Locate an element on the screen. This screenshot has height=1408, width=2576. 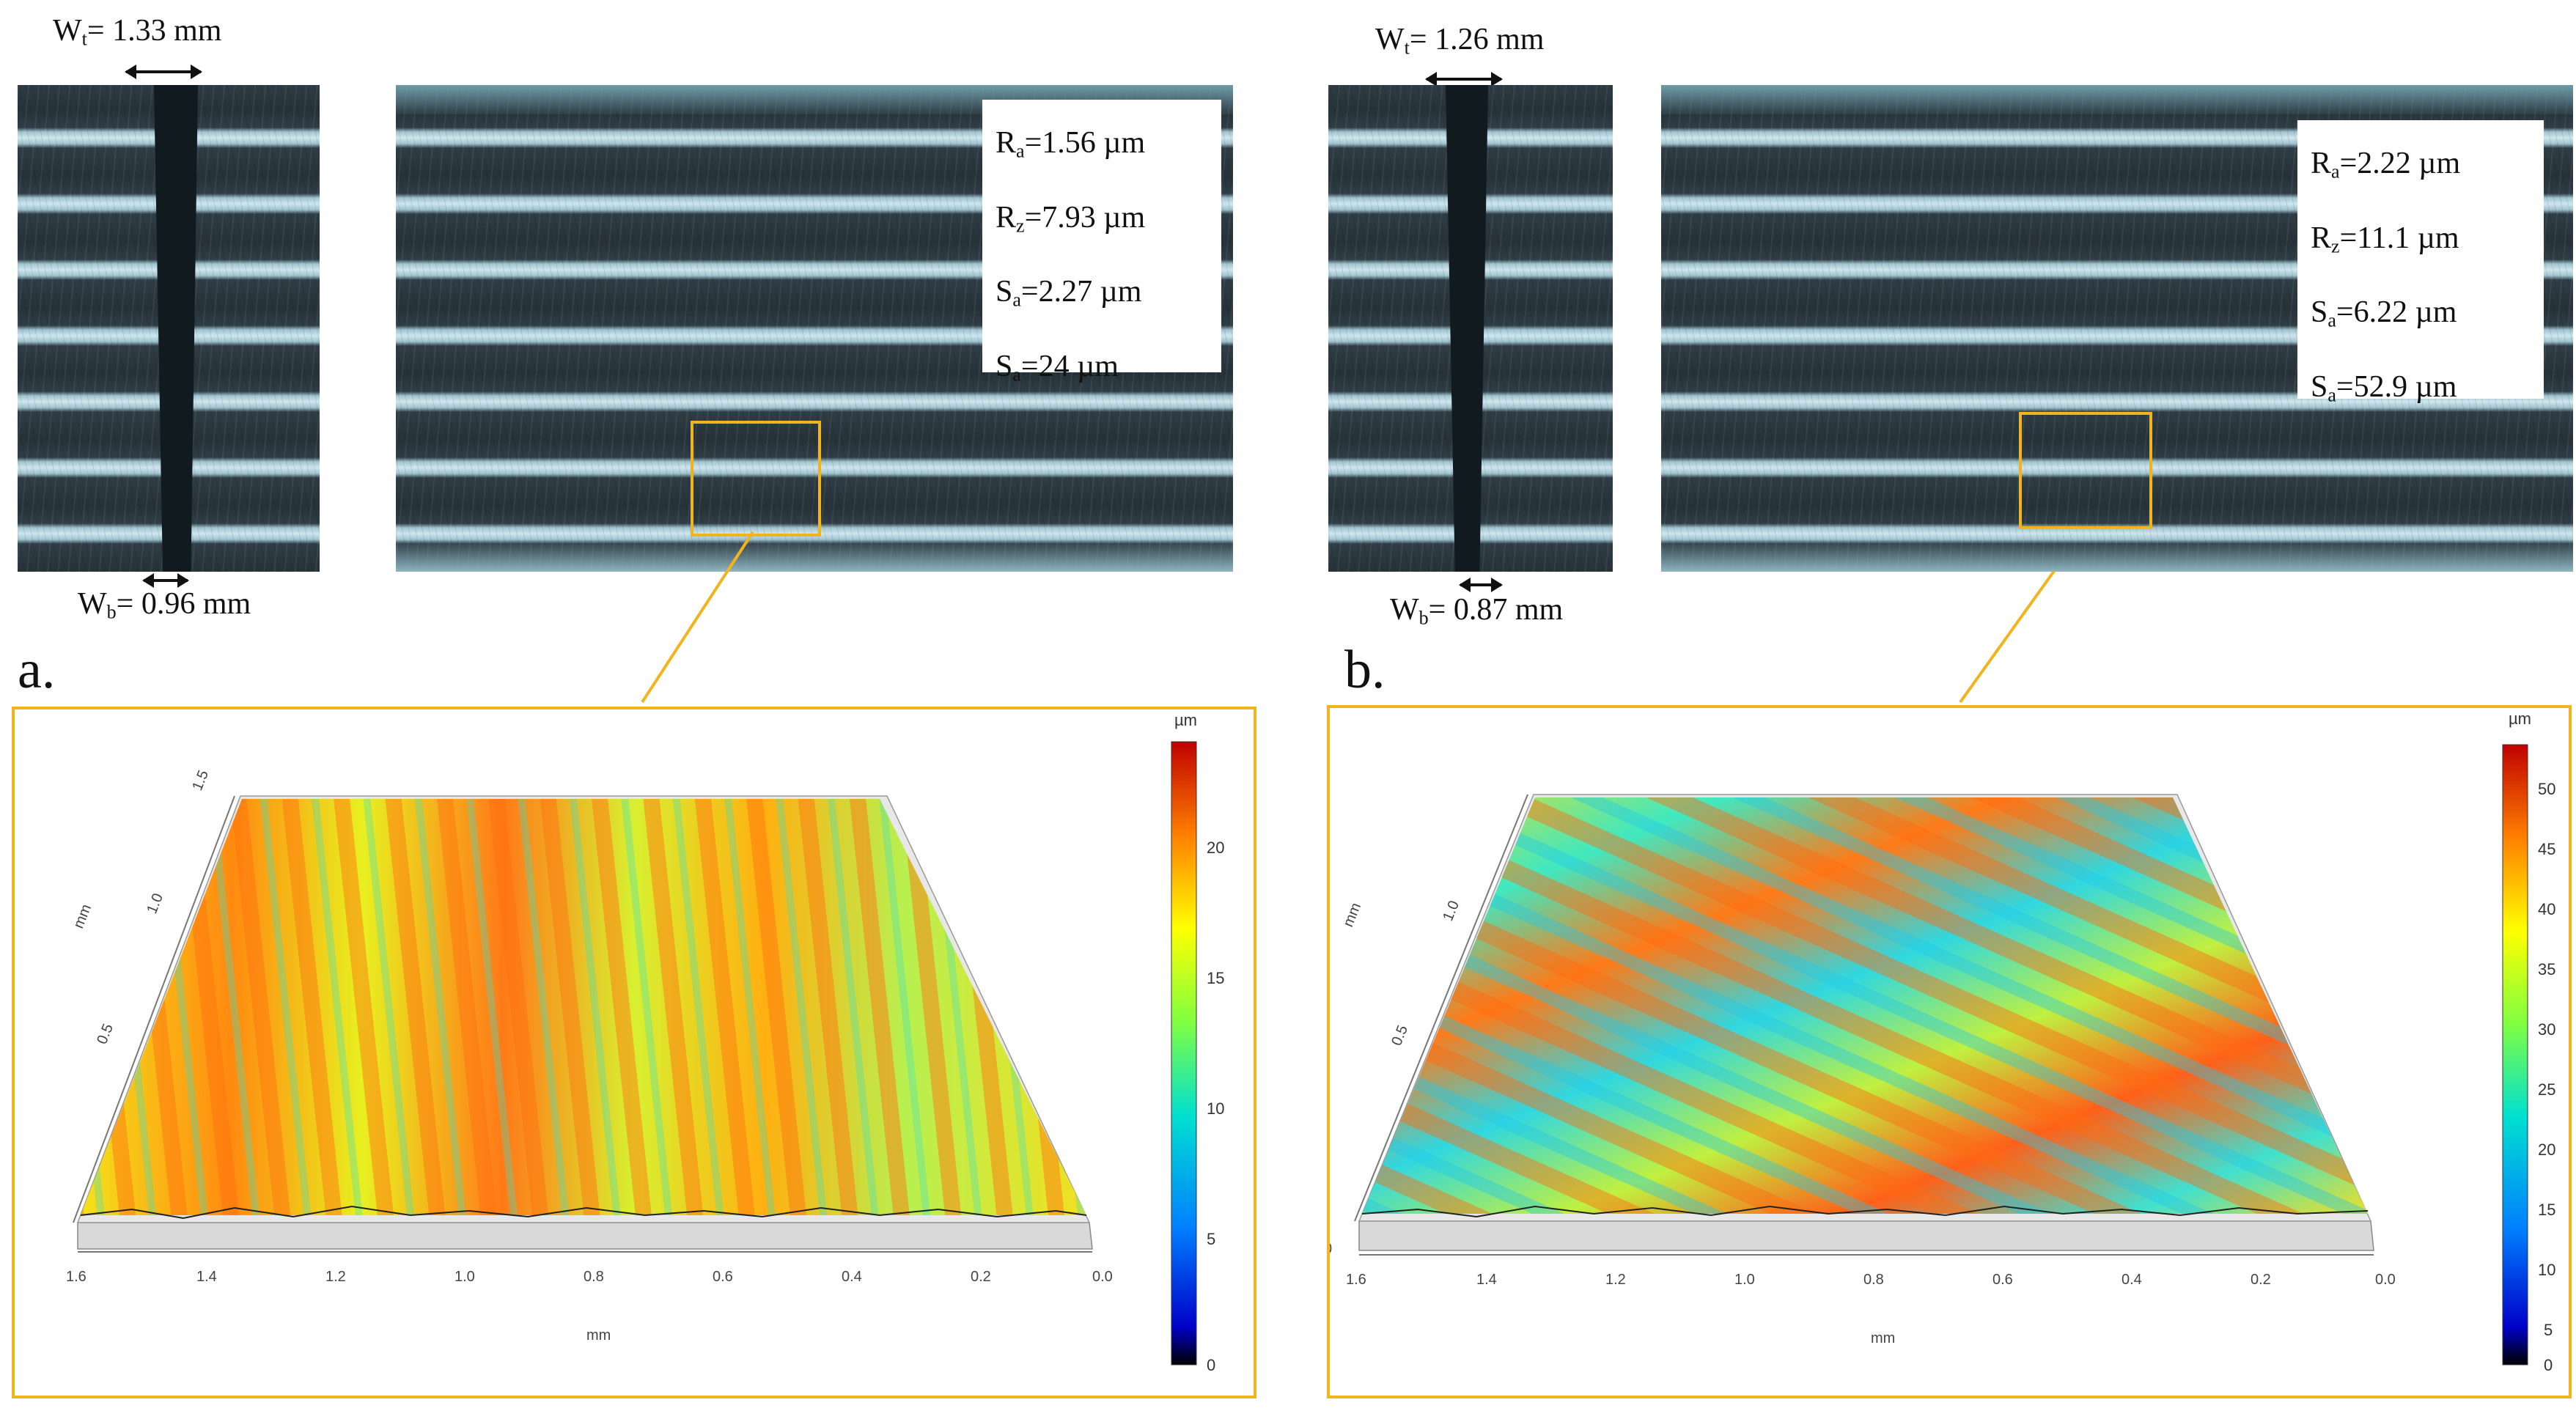
panel-b-wb-label: Wb= 0.87 mm is located at coordinates (1477, 611).